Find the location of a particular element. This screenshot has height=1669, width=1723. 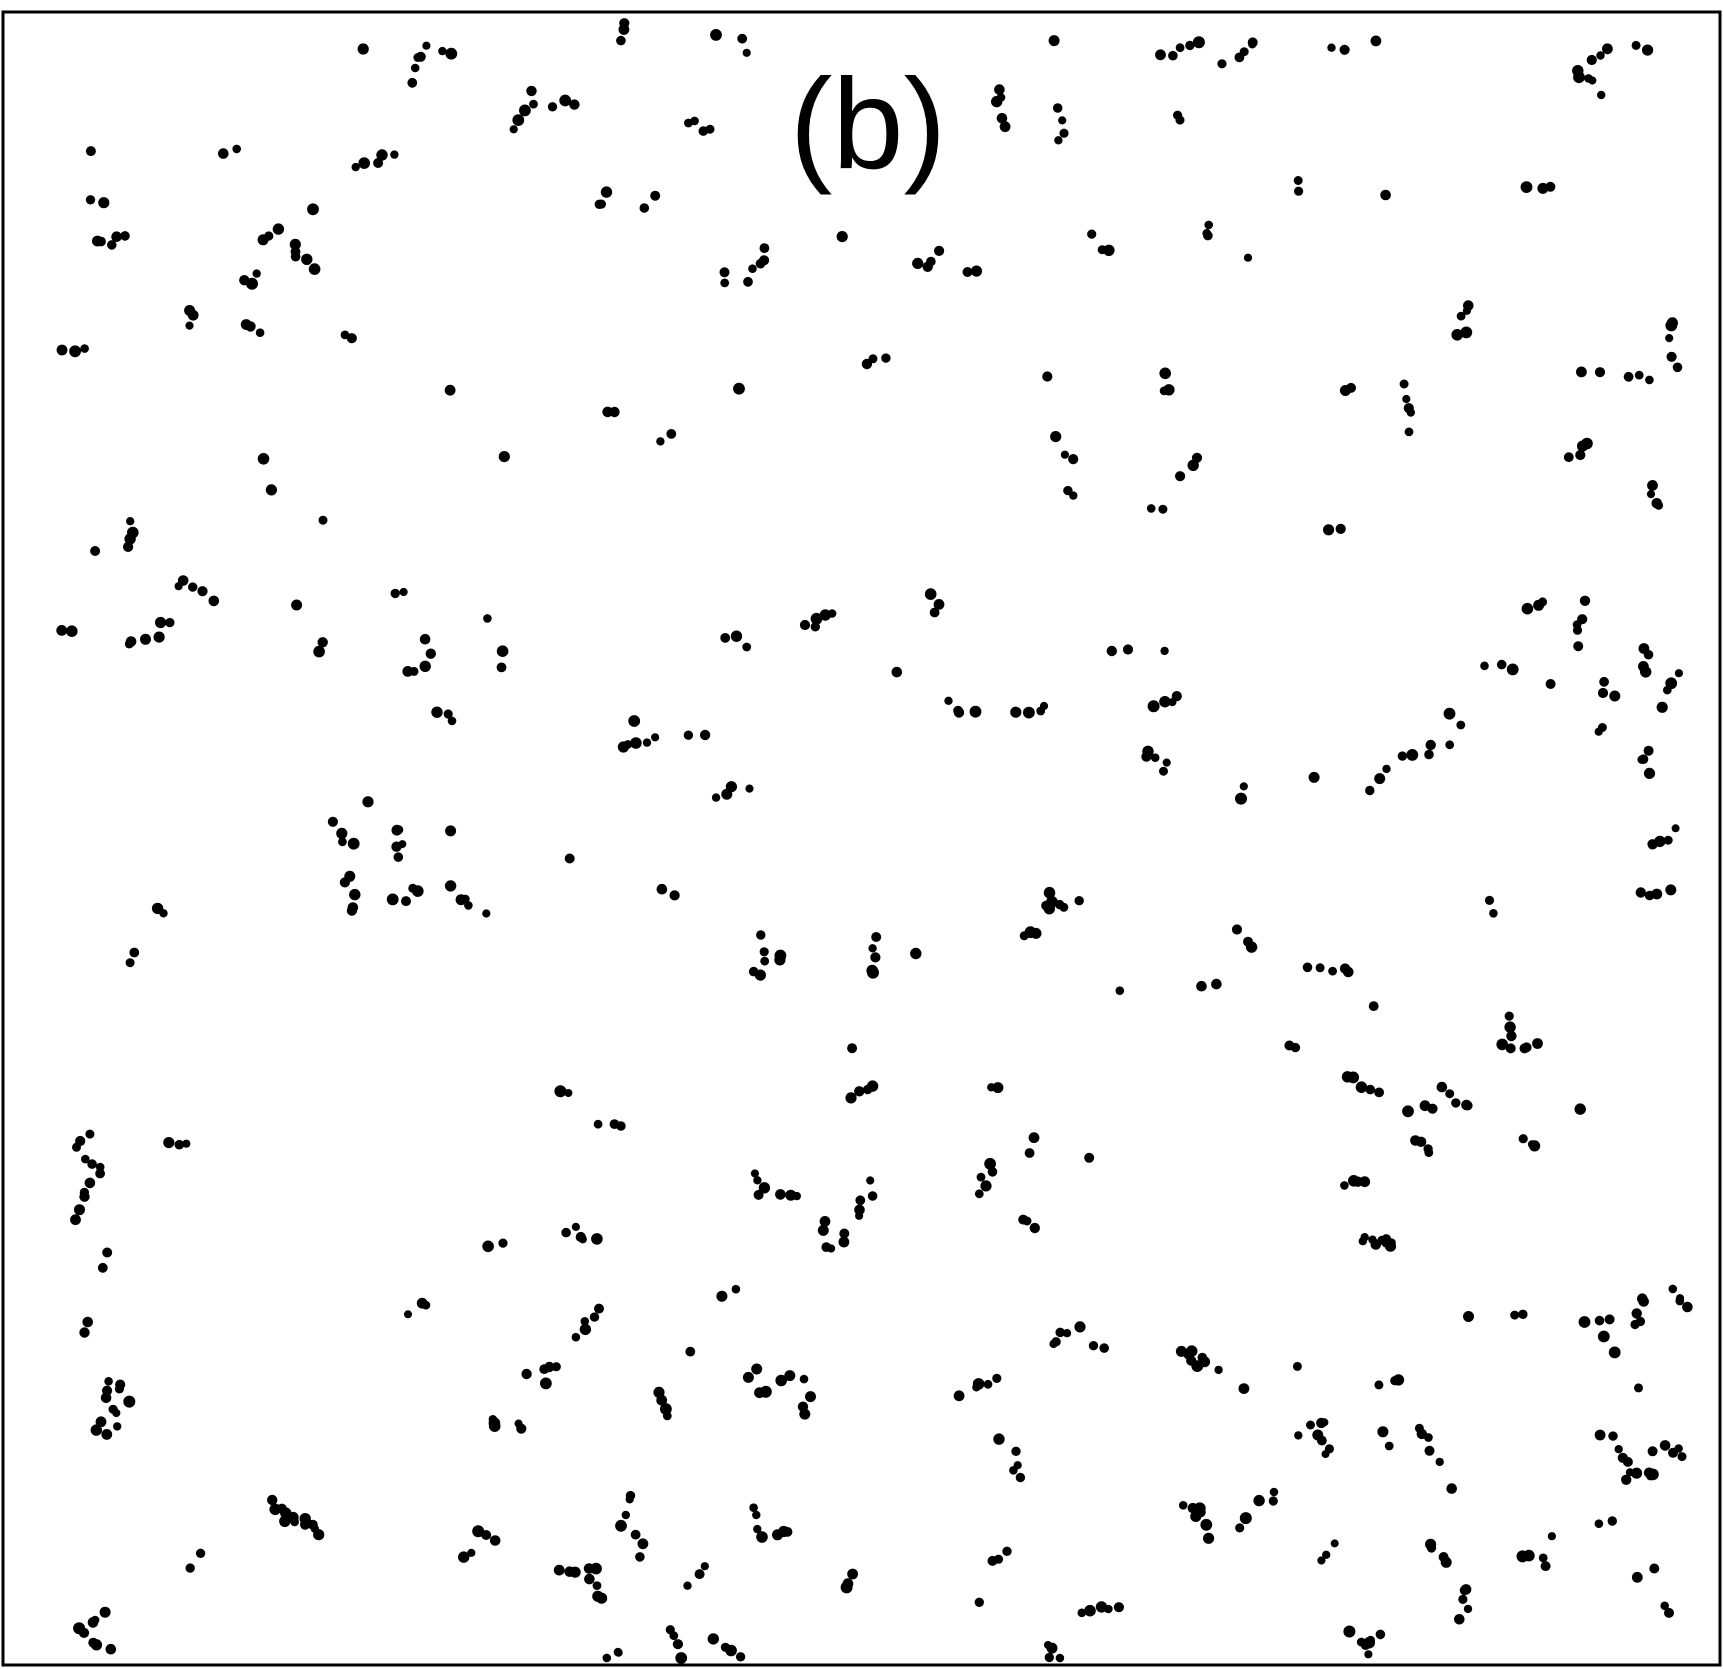

panel-label: (b) is located at coordinates (868, 125).